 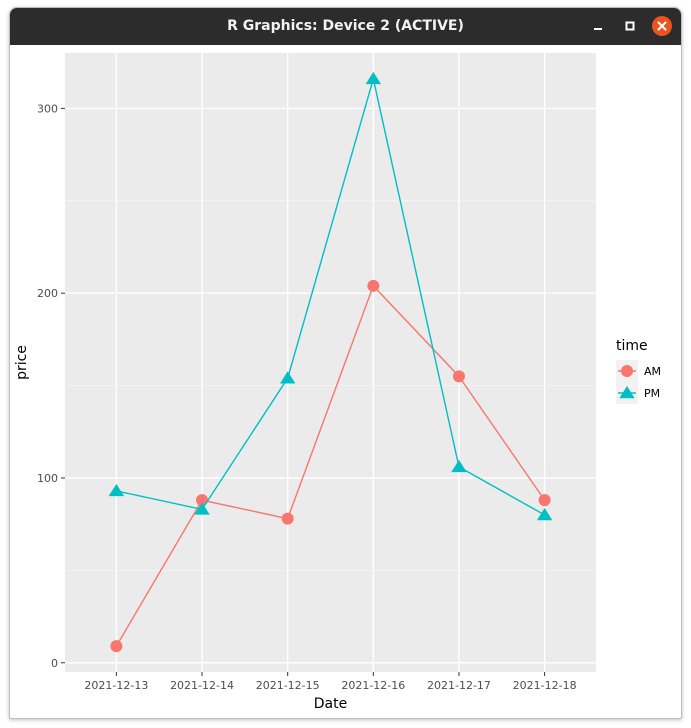 I want to click on window-title: R Graphics: Device 2 (ACTIVE), so click(x=345, y=26).